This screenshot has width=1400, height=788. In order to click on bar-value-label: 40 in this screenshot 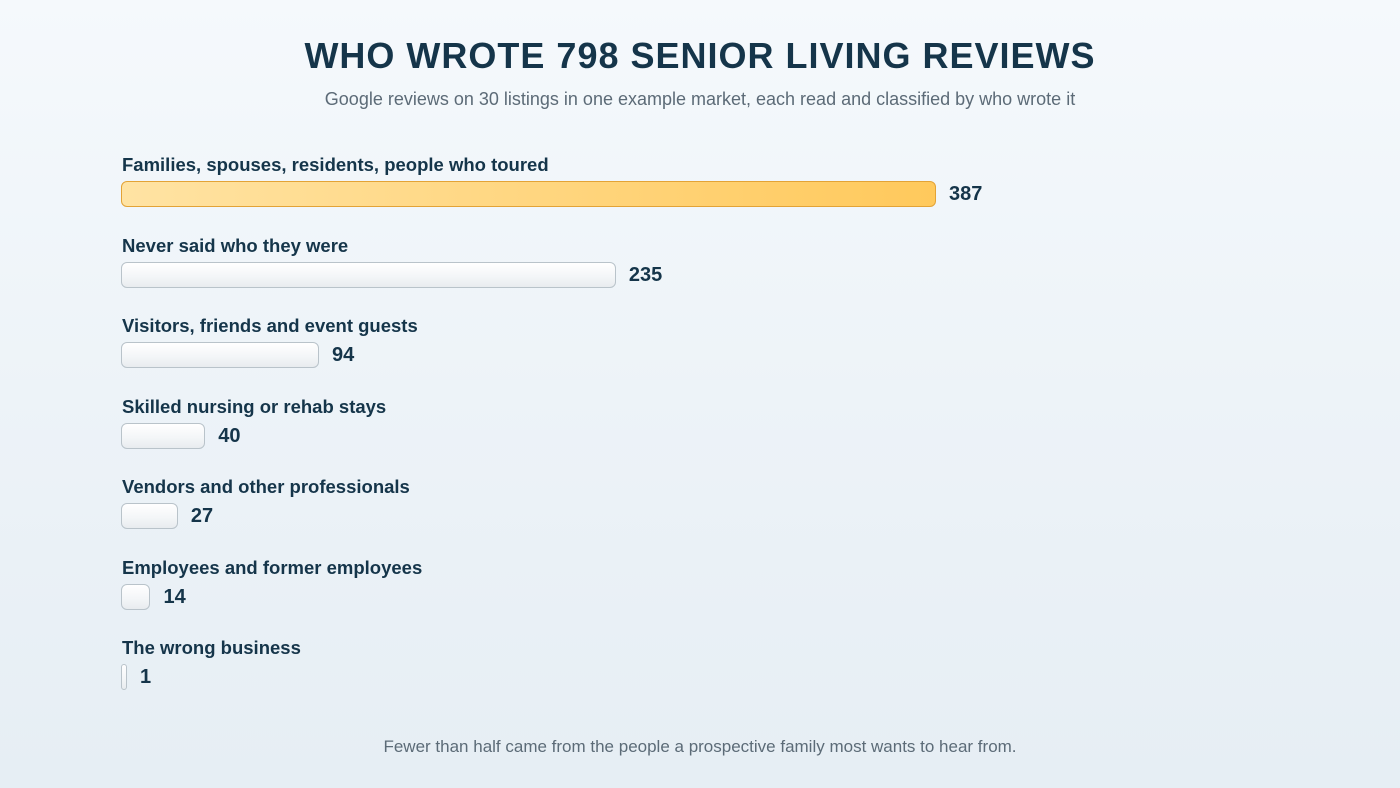, I will do `click(229, 435)`.